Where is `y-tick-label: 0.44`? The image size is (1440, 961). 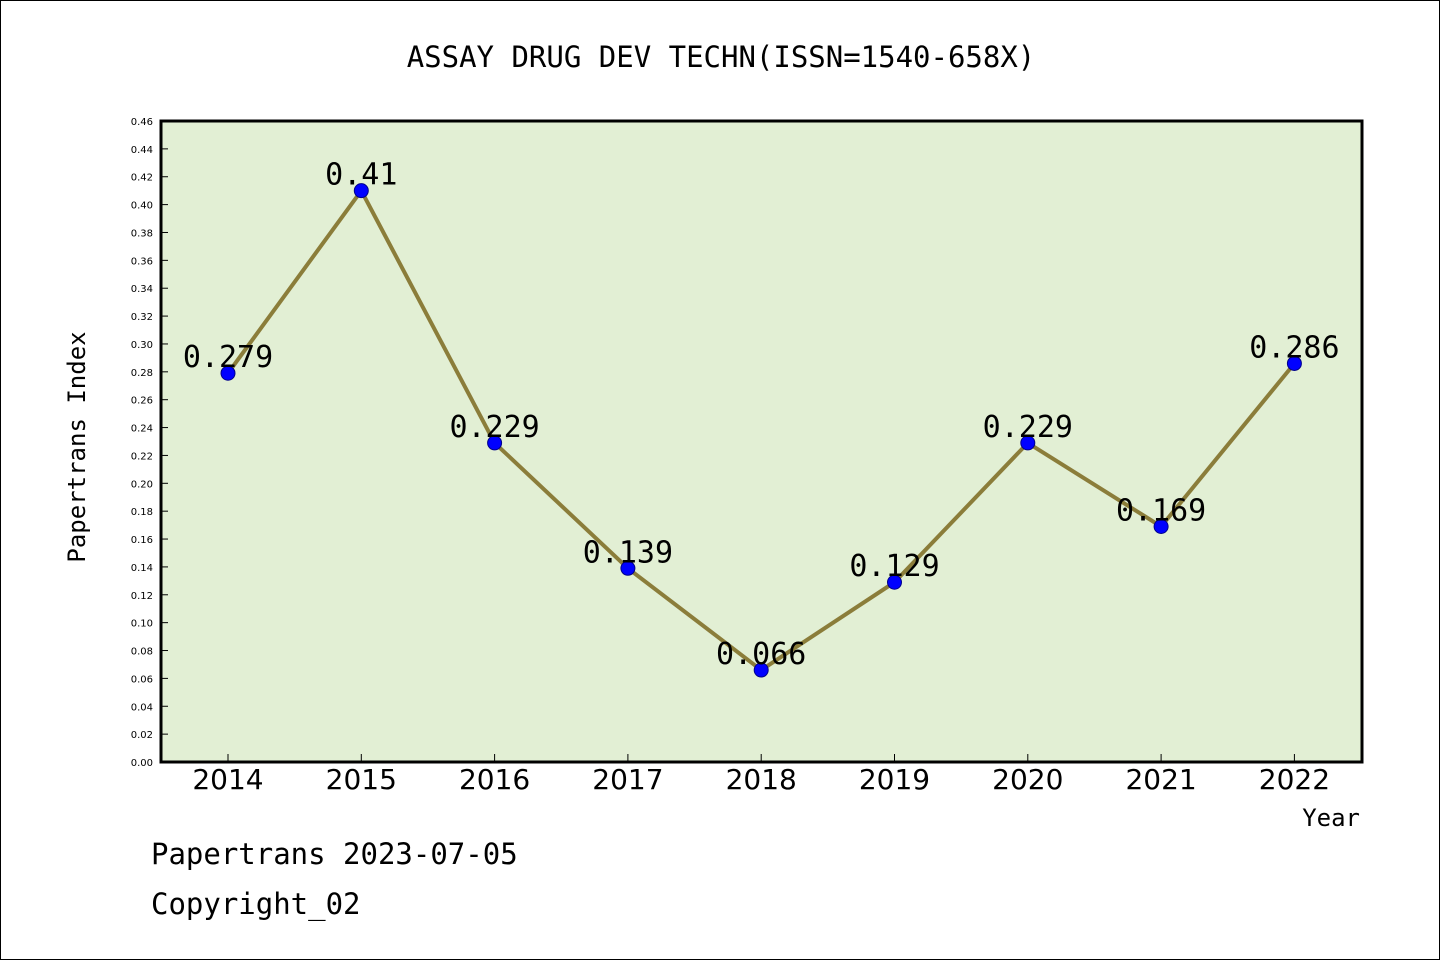
y-tick-label: 0.44 is located at coordinates (142, 150).